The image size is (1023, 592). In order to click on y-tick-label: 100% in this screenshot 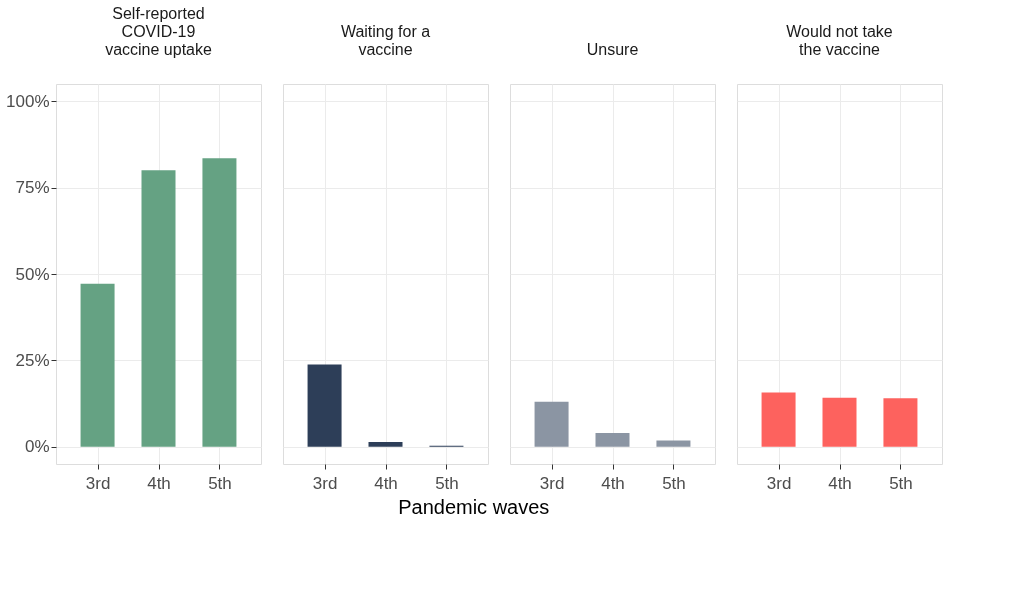, I will do `click(28, 101)`.